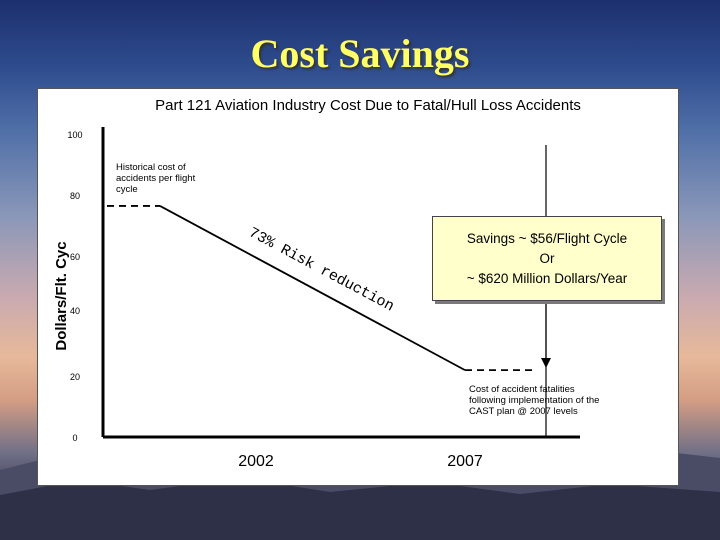  I want to click on y-tick-label: 60, so click(75, 257).